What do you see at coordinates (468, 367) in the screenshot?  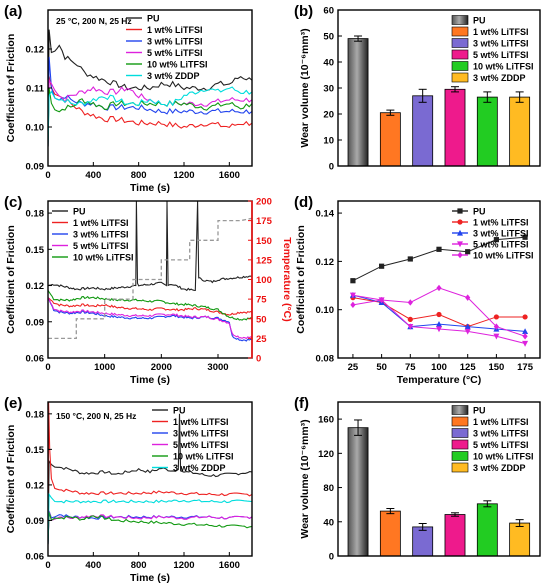 I see `x-tick-label: 125` at bounding box center [468, 367].